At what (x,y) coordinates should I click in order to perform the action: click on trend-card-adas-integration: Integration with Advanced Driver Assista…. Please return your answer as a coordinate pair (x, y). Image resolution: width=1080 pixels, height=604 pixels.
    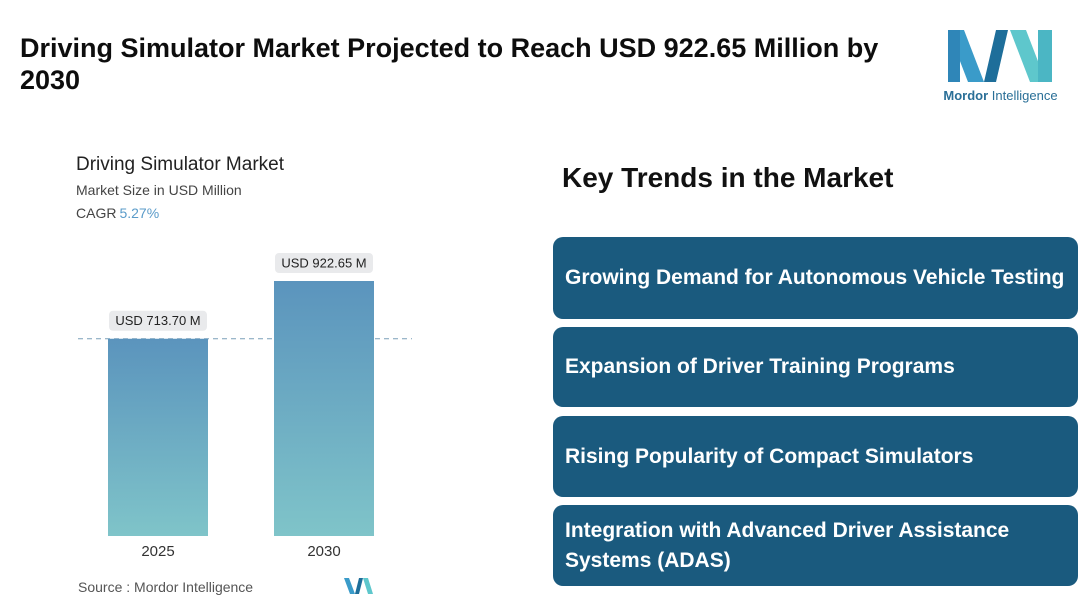
    Looking at the image, I should click on (815, 545).